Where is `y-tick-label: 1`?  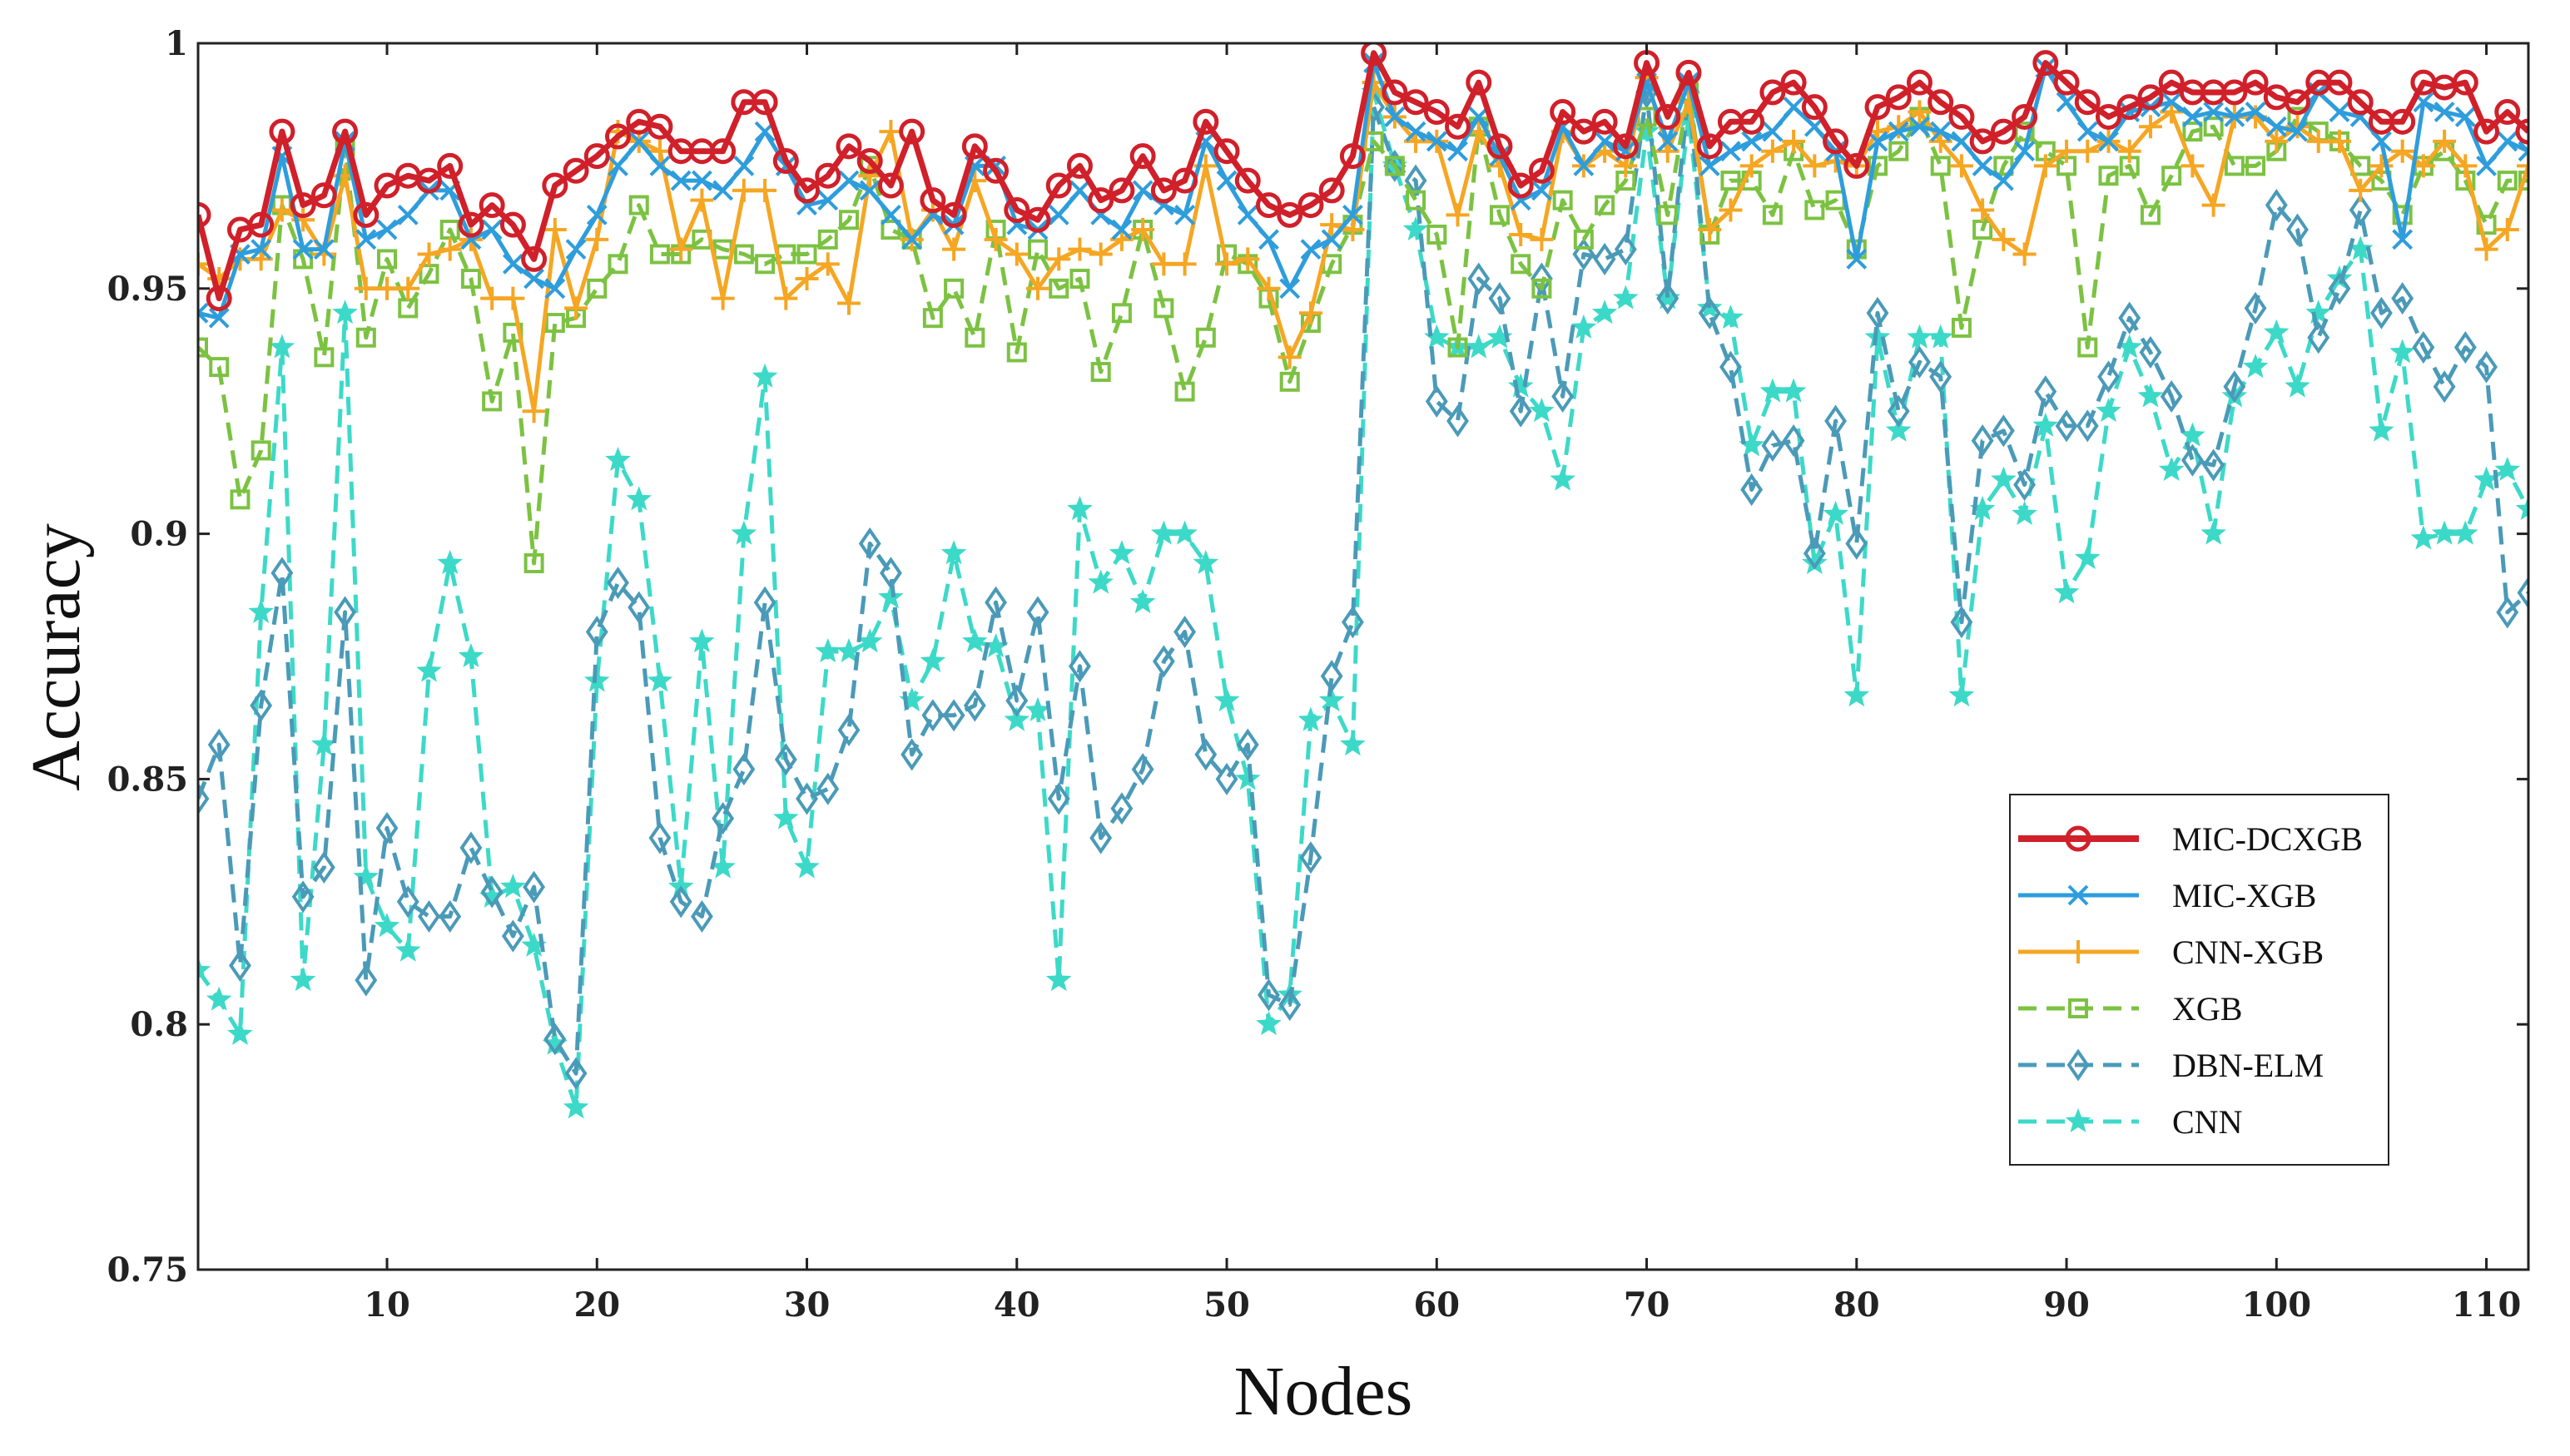
y-tick-label: 1 is located at coordinates (176, 43).